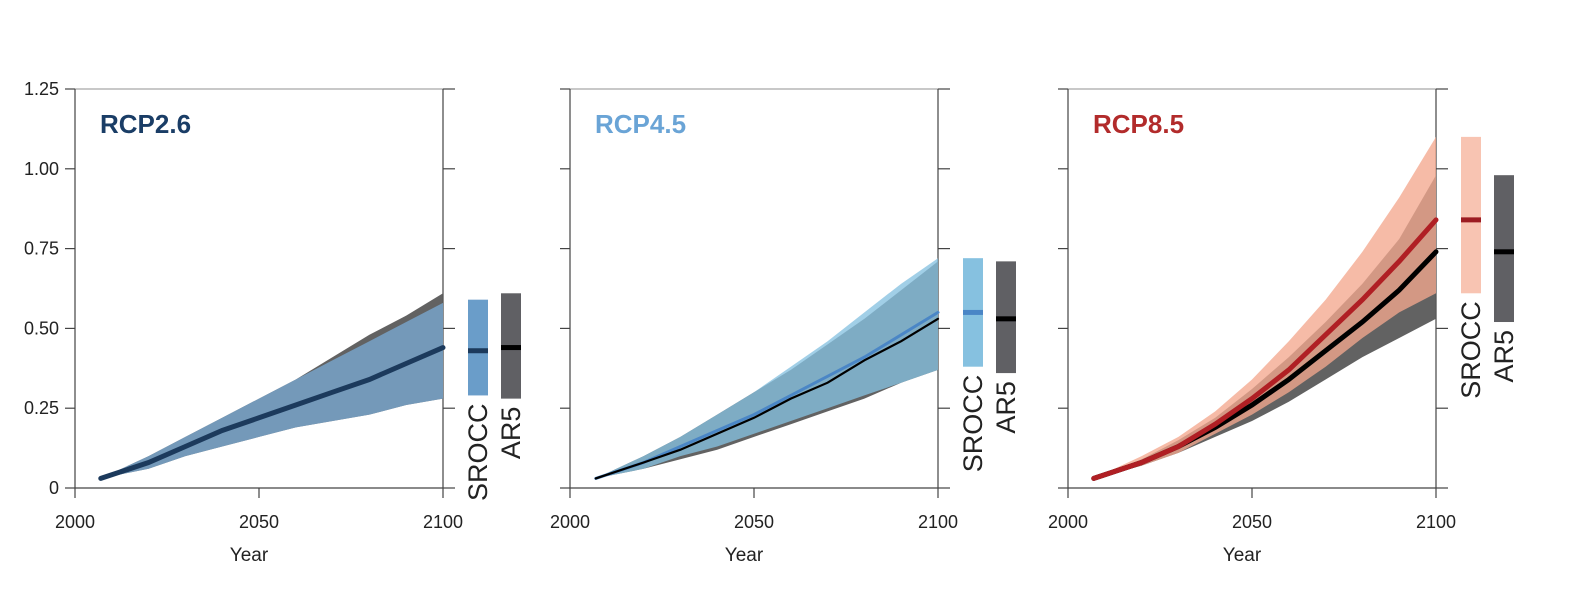 The image size is (1588, 612). What do you see at coordinates (640, 124) in the screenshot?
I see `panel-title: RCP4.5` at bounding box center [640, 124].